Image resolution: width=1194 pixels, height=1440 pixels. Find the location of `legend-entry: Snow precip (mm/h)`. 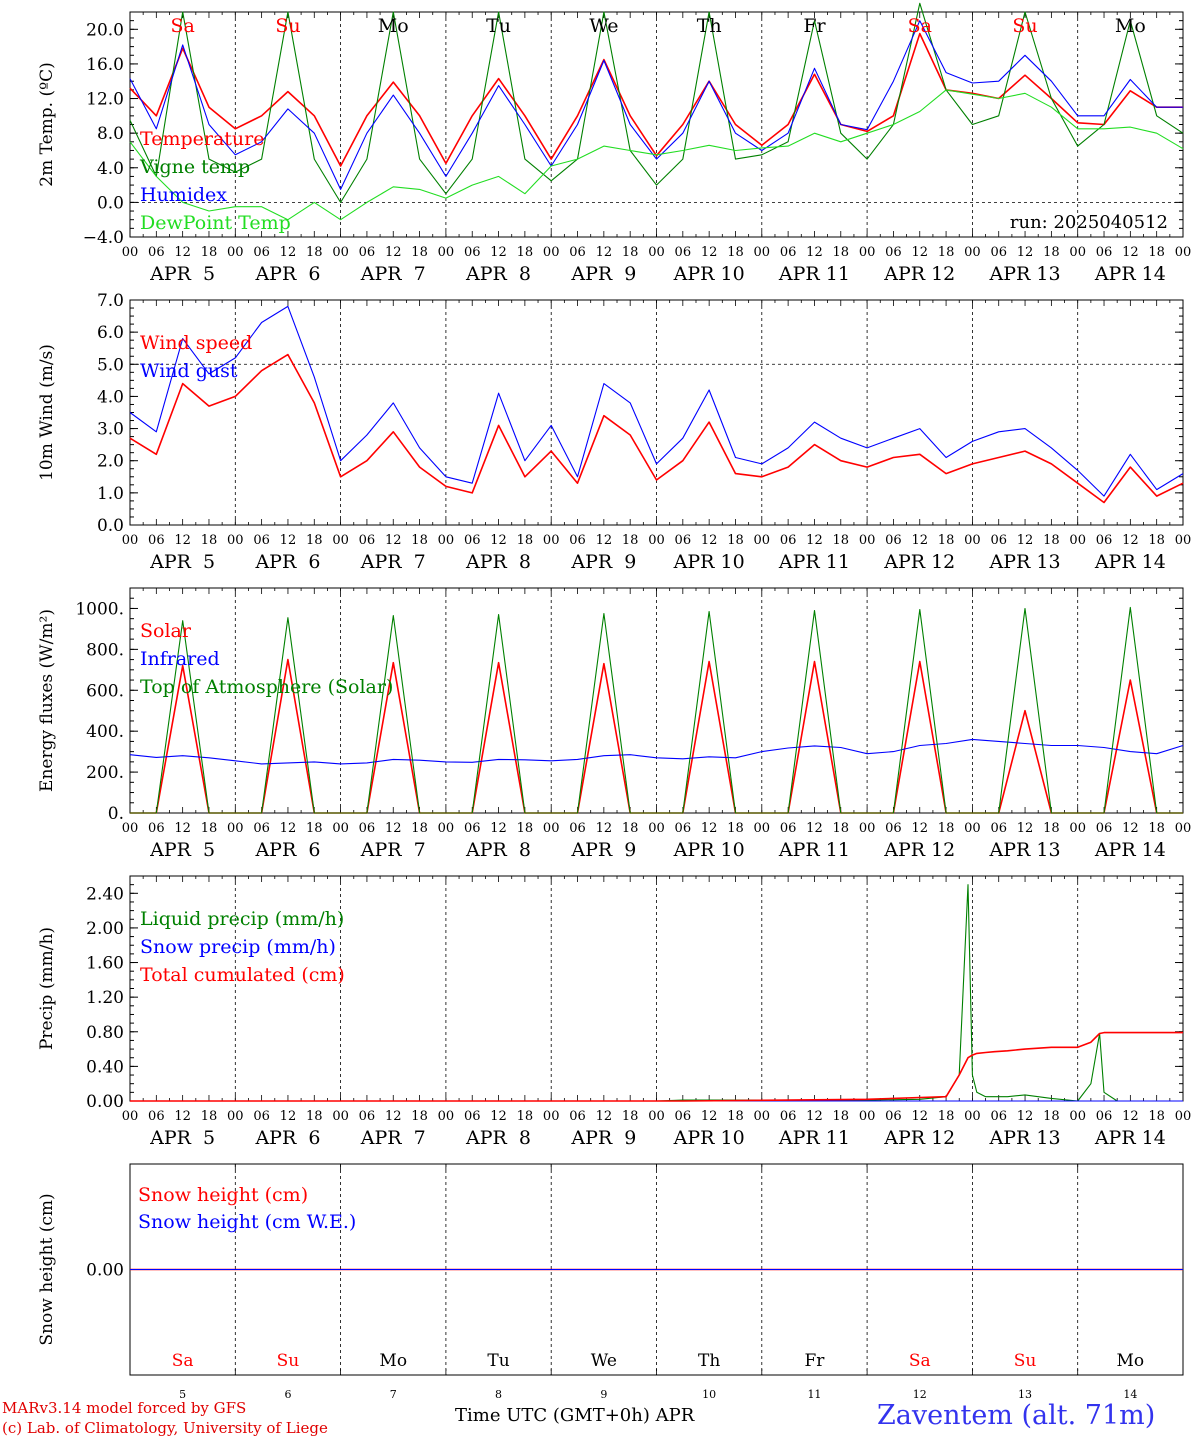

legend-entry: Snow precip (mm/h) is located at coordinates (238, 947).